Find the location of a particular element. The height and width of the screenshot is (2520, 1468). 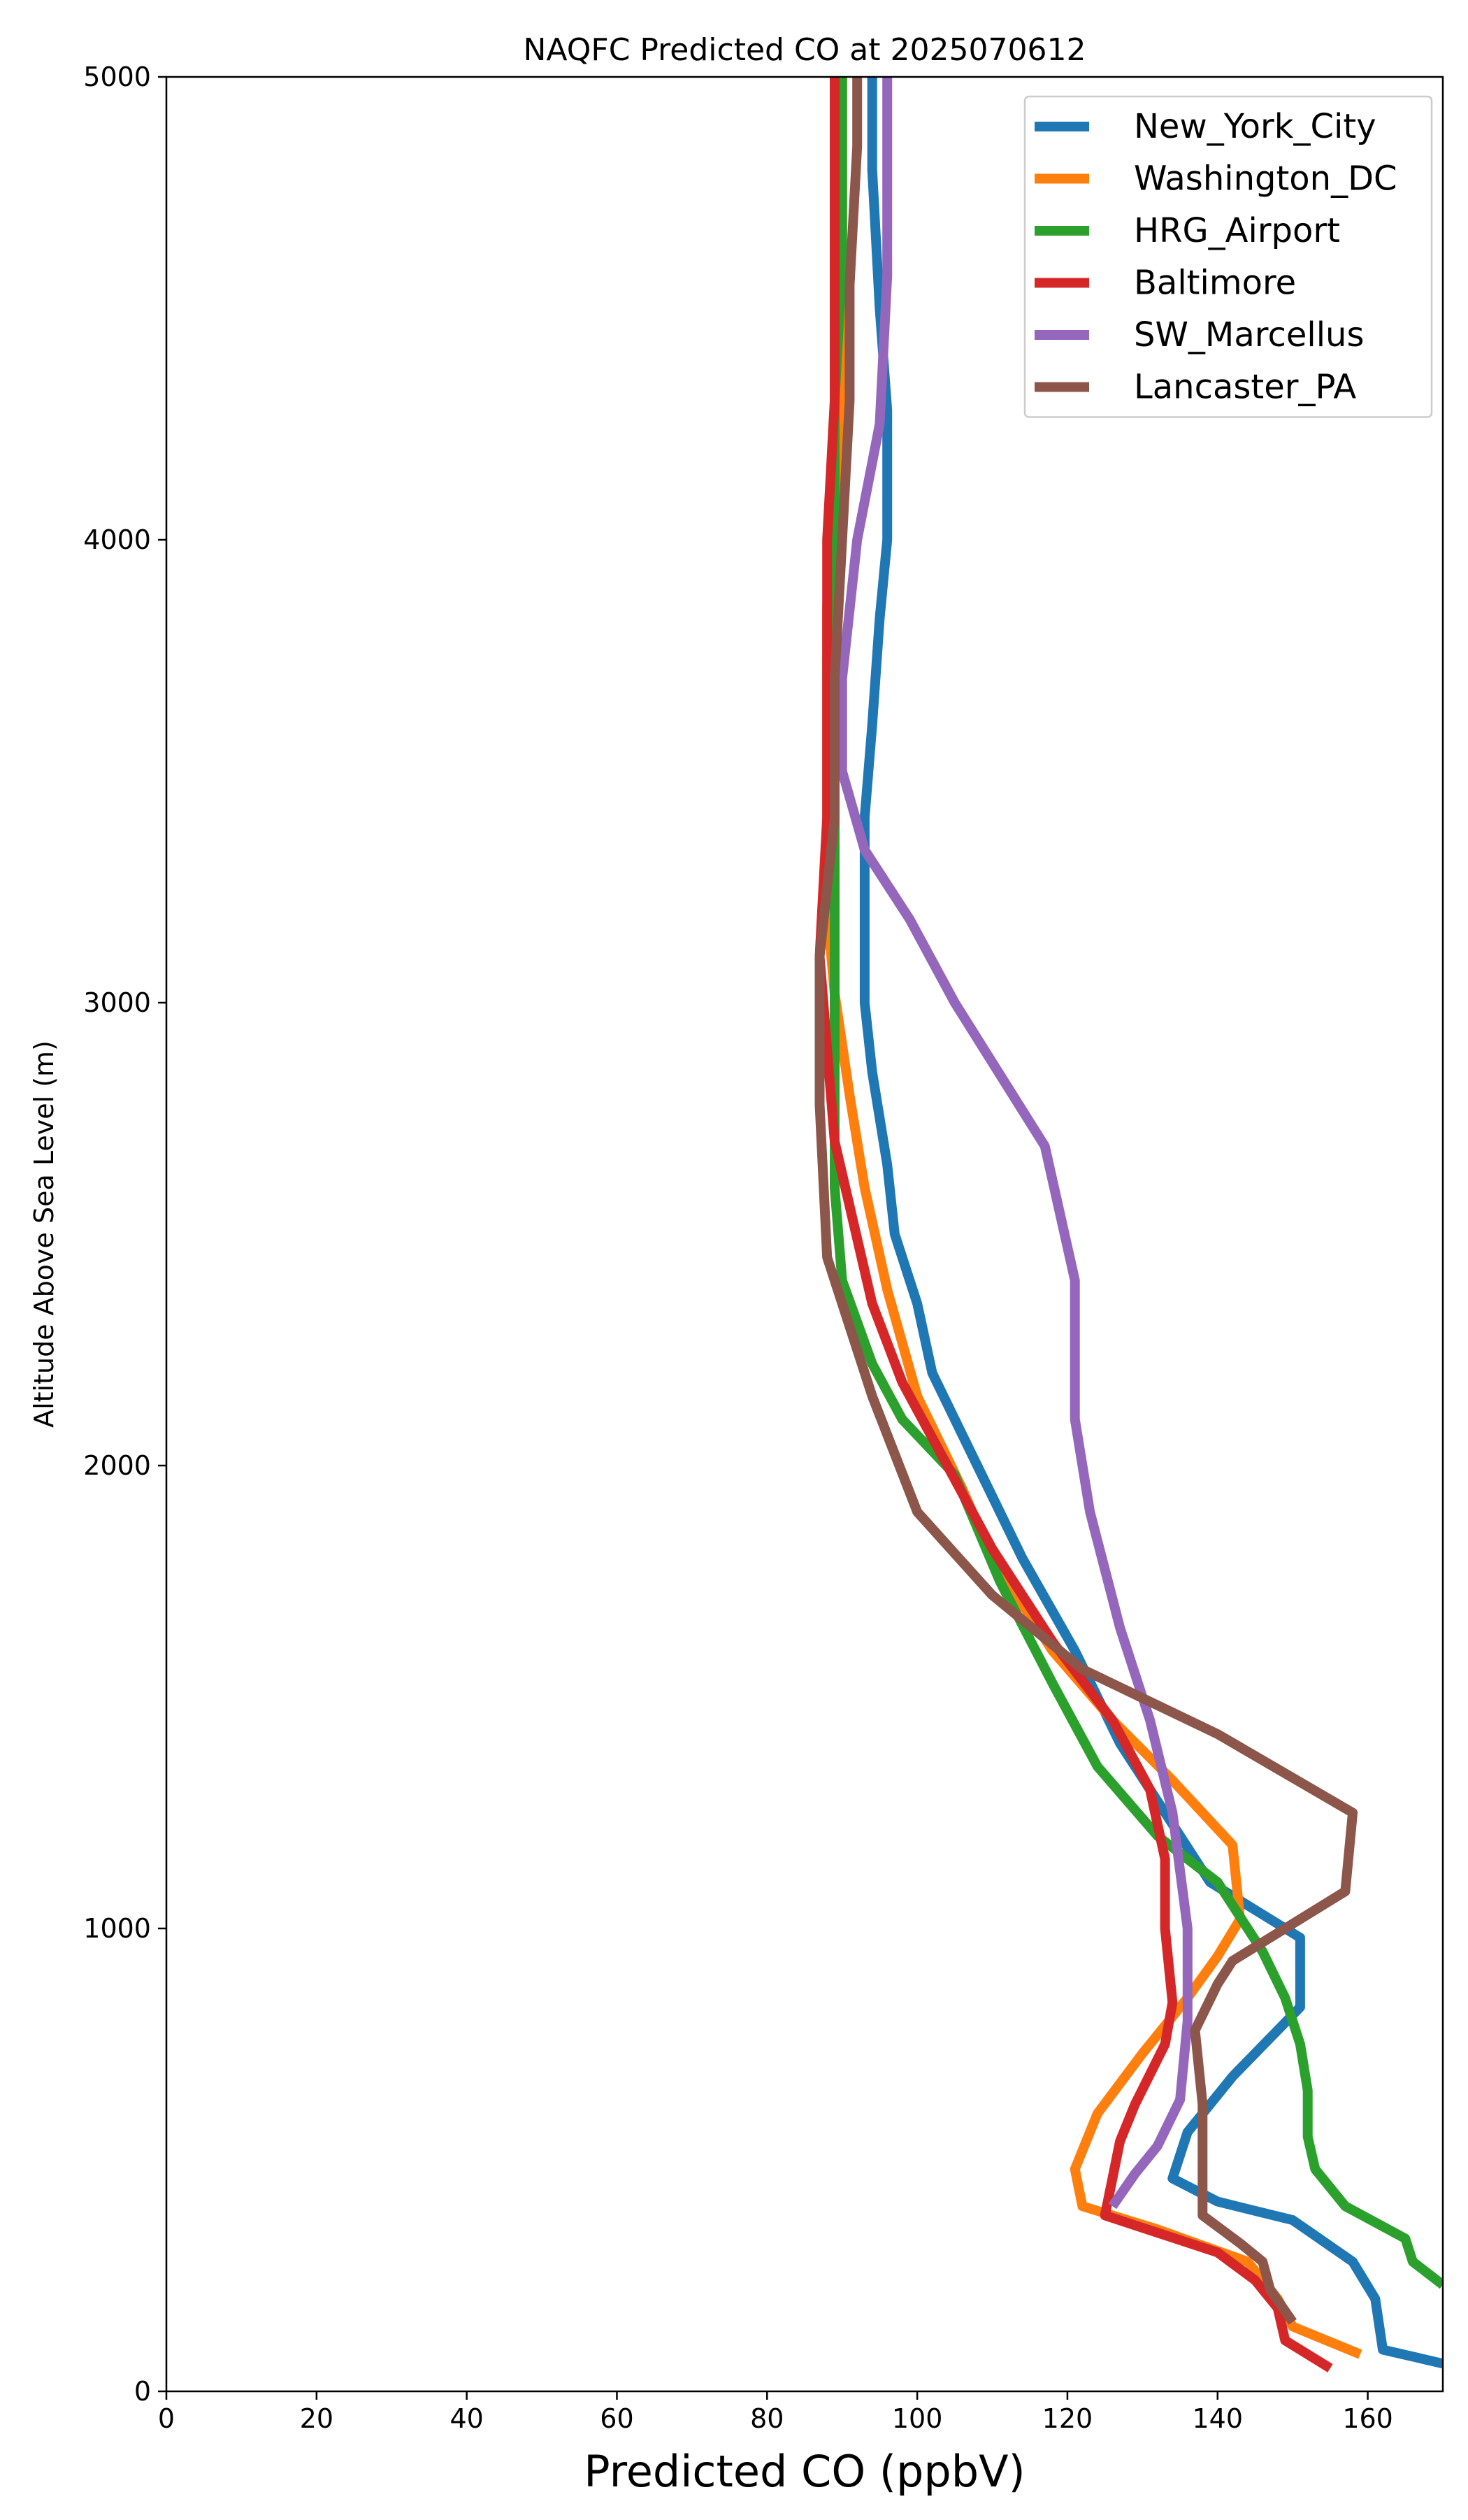

x-tick-label: 40 is located at coordinates (466, 2418).